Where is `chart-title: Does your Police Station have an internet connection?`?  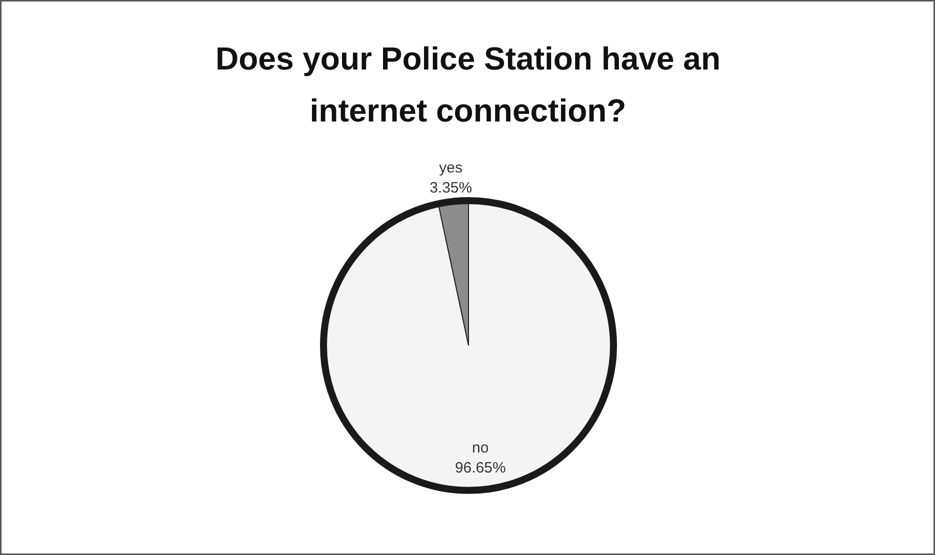 chart-title: Does your Police Station have an internet connection? is located at coordinates (468, 84).